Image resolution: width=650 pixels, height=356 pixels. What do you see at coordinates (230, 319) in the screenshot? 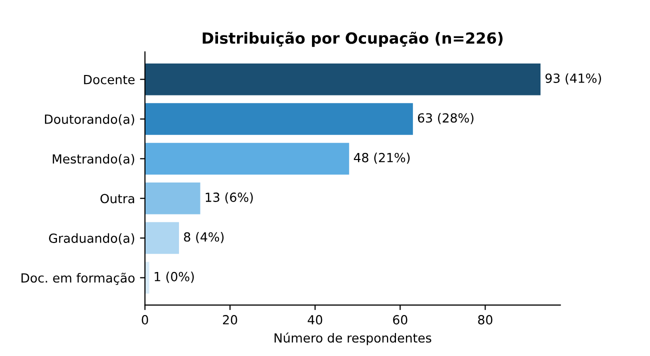
I see `x-tick-label: 20` at bounding box center [230, 319].